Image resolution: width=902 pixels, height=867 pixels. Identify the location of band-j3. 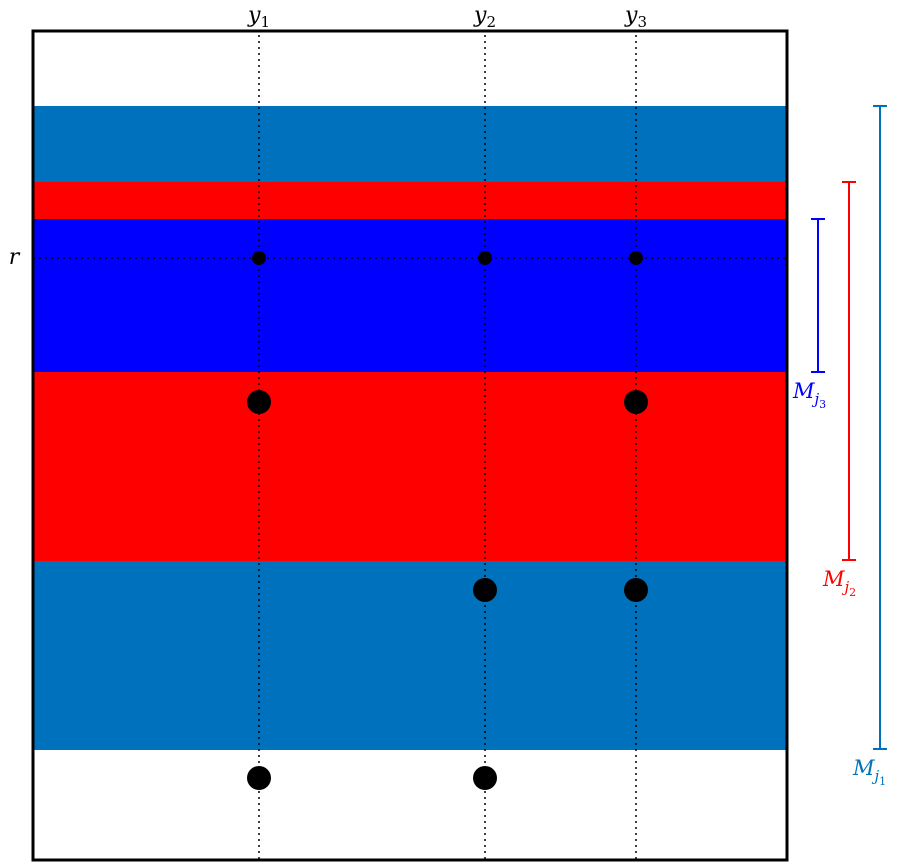
(410, 295).